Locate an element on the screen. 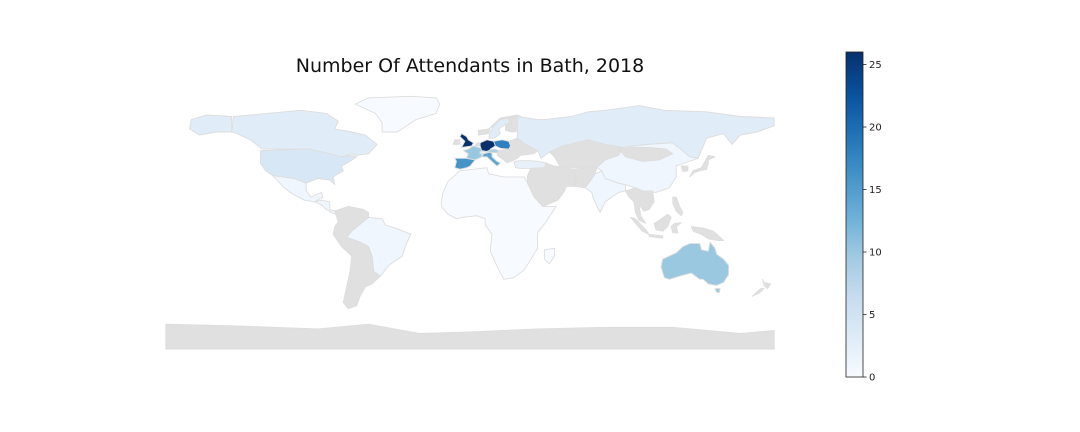 Image resolution: width=1080 pixels, height=432 pixels. country-china is located at coordinates (647, 167).